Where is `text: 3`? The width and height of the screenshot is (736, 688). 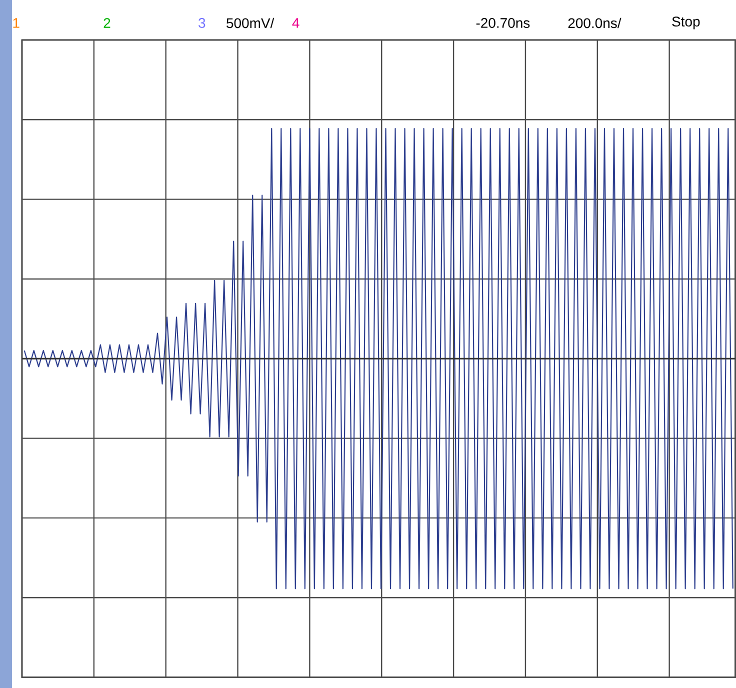
text: 3 is located at coordinates (202, 23).